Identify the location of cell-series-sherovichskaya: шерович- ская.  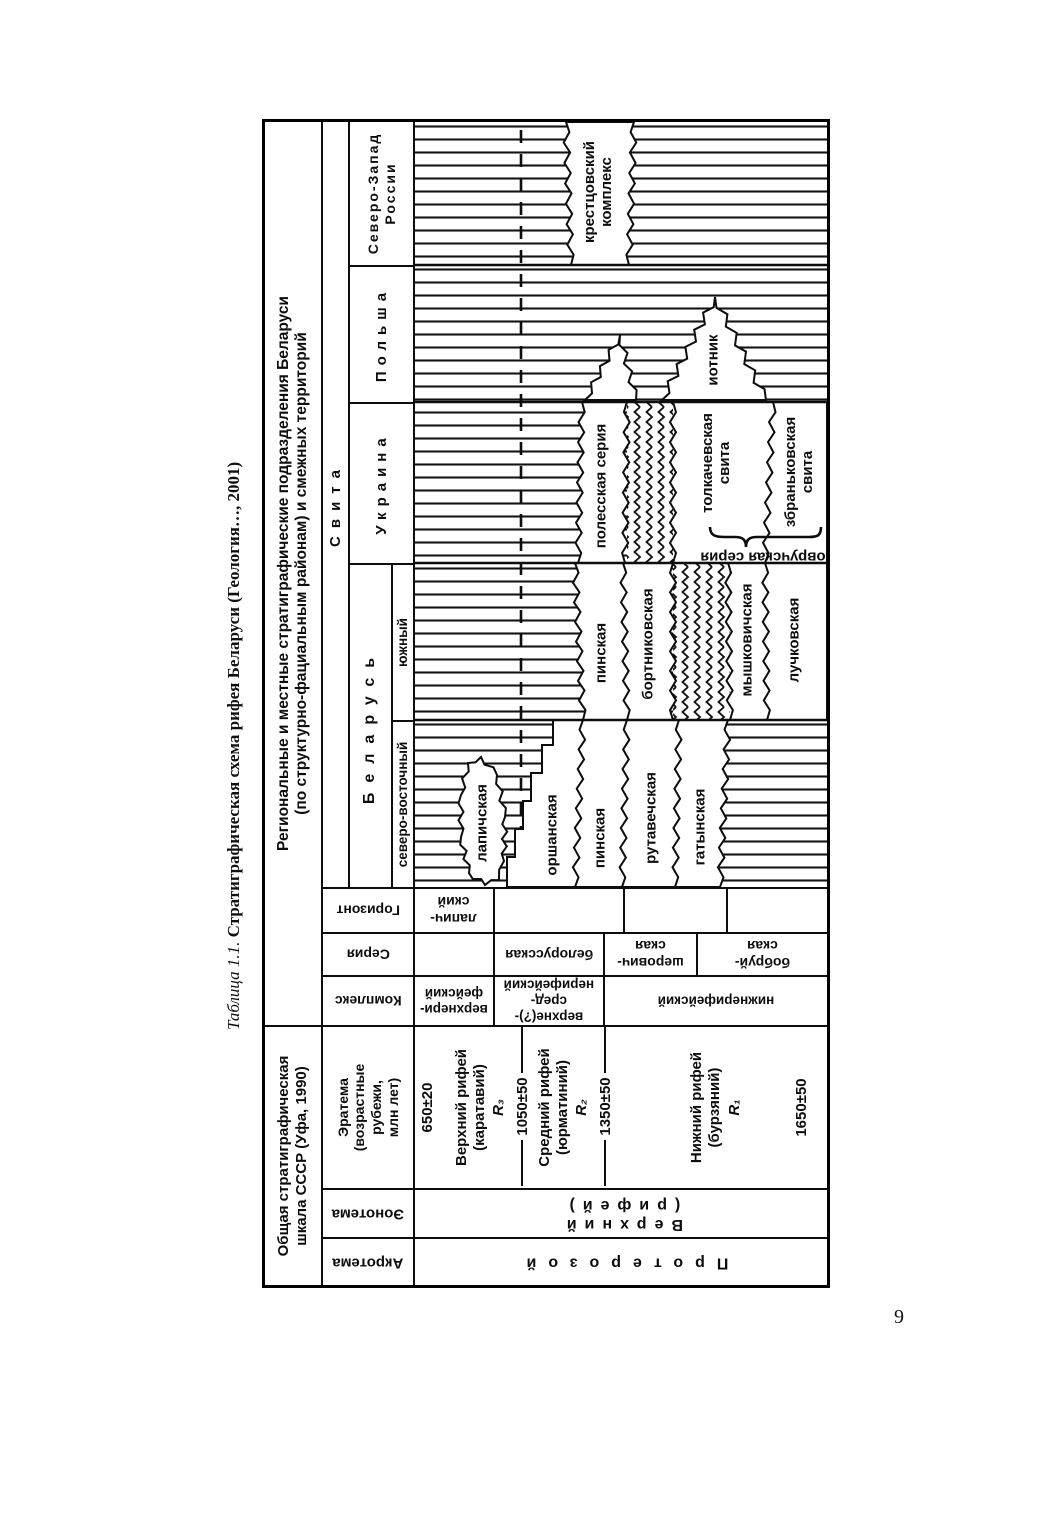
(651, 953).